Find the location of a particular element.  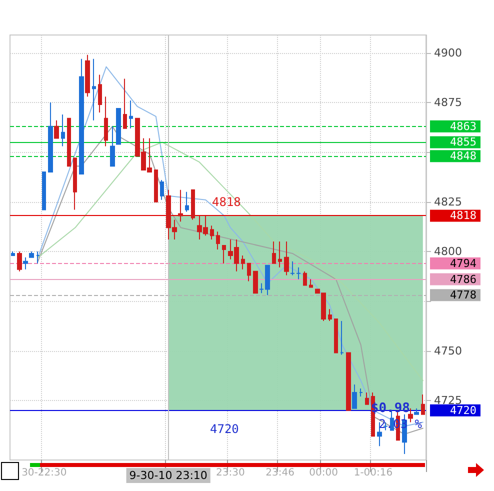

annotation: 4818 is located at coordinates (226, 202).